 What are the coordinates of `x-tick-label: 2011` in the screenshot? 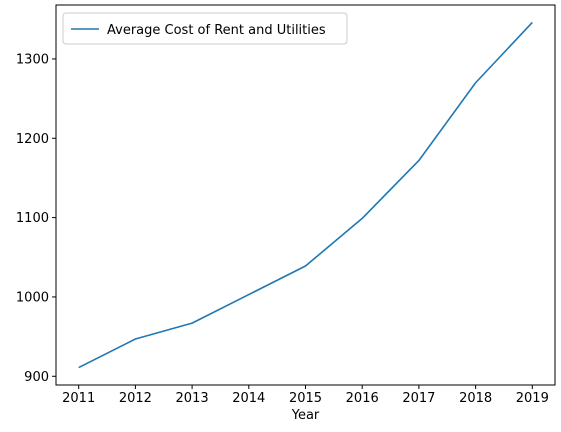 It's located at (78, 398).